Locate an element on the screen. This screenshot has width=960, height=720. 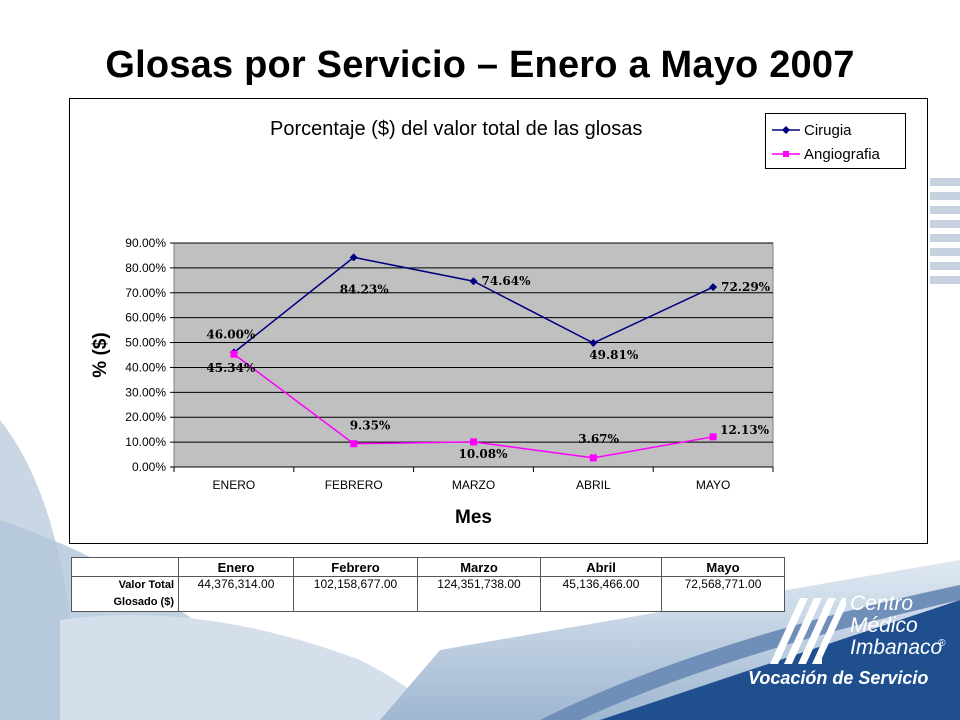
x-tick-label: MAYO is located at coordinates (713, 485).